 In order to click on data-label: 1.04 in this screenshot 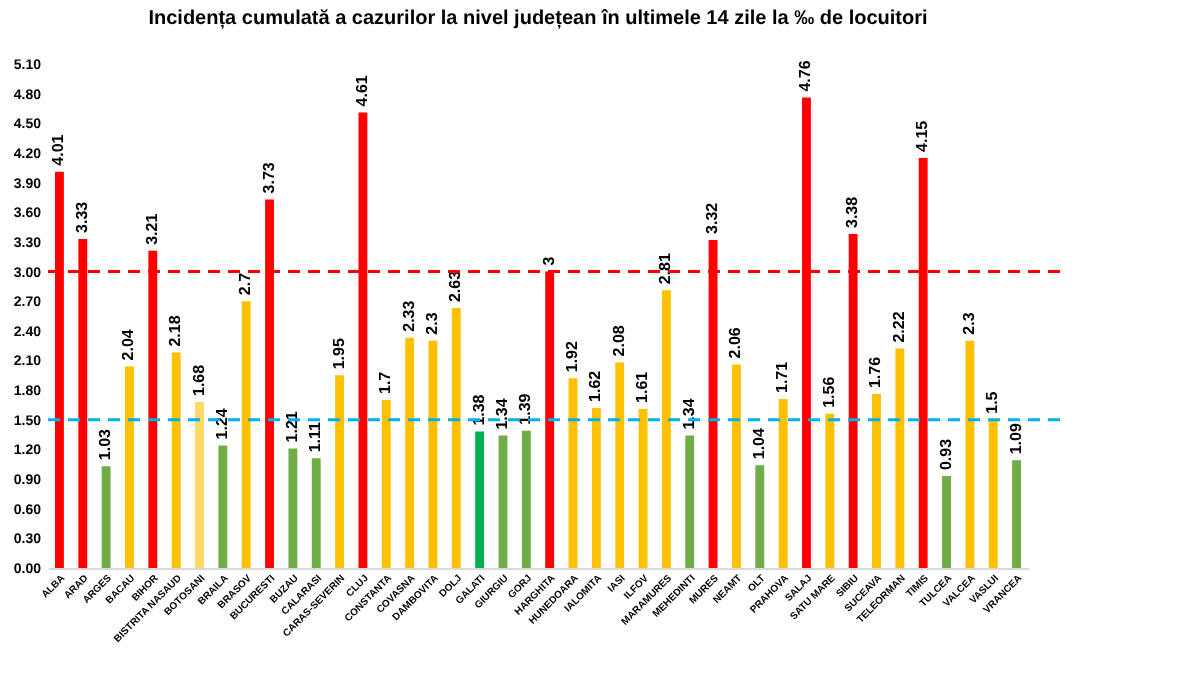, I will do `click(758, 443)`.